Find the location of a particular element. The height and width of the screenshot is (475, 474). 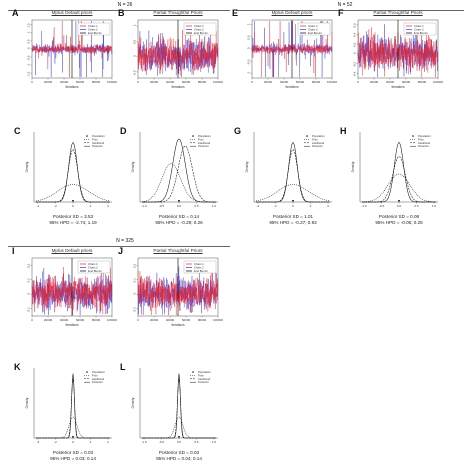

posterior-sd-d: Posterior SD = 0.14 is located at coordinates (179, 216).